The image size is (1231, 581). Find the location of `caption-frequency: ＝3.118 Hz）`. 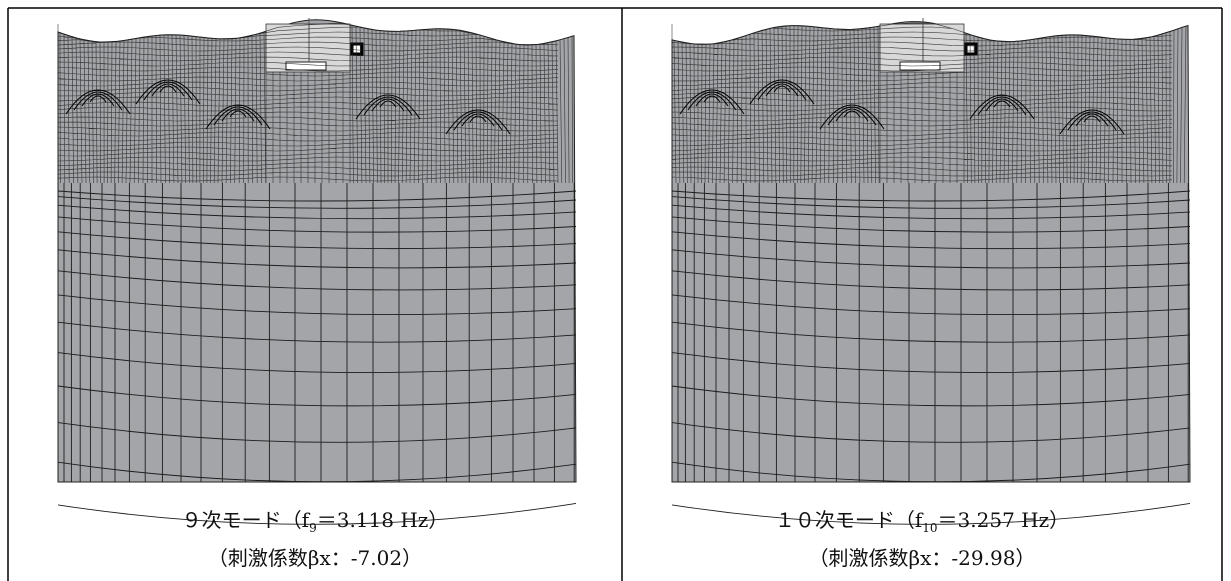

caption-frequency: ＝3.118 Hz） is located at coordinates (383, 520).